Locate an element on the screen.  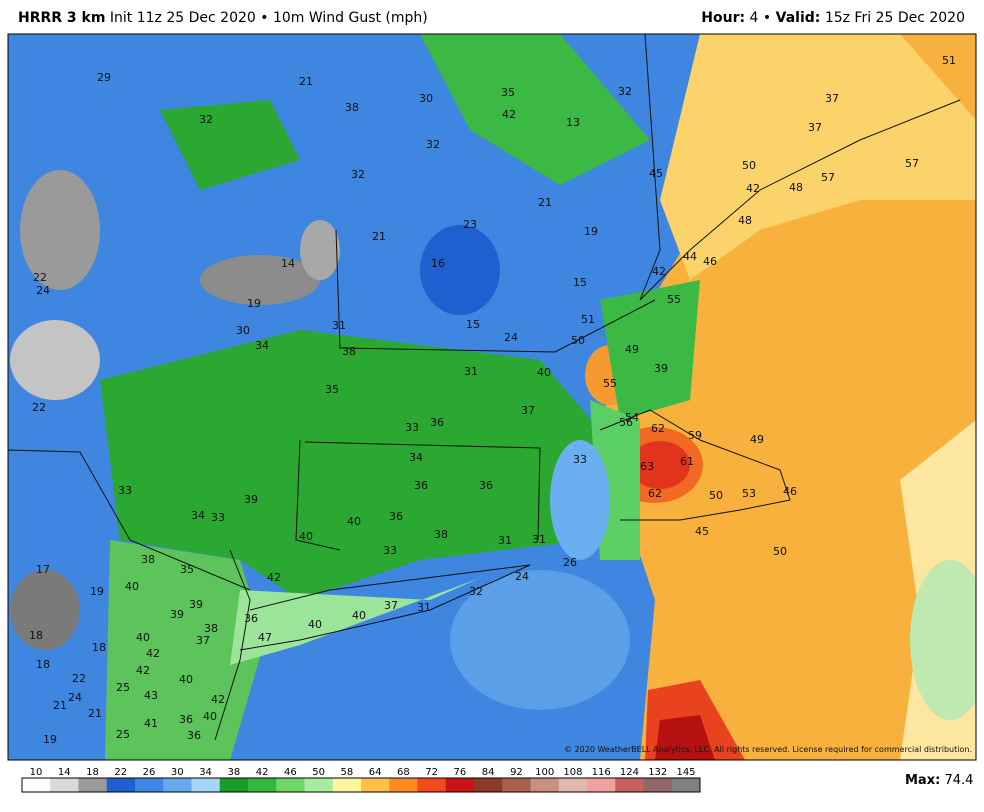
gust-label: 51 is located at coordinates (588, 319).